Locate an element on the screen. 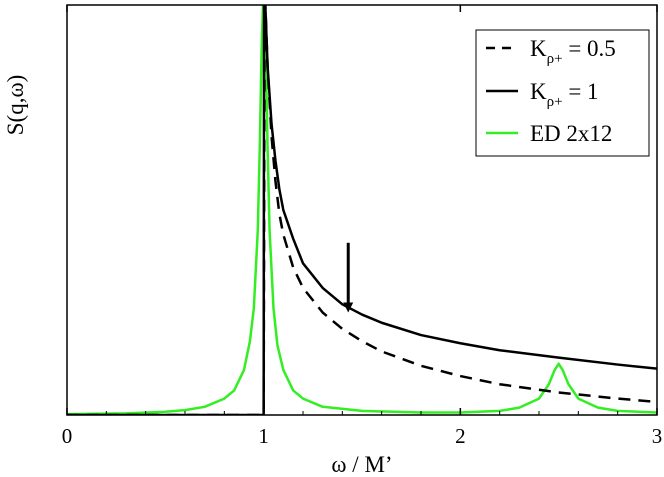  x-axis-label: ω / M’ is located at coordinates (361, 464).